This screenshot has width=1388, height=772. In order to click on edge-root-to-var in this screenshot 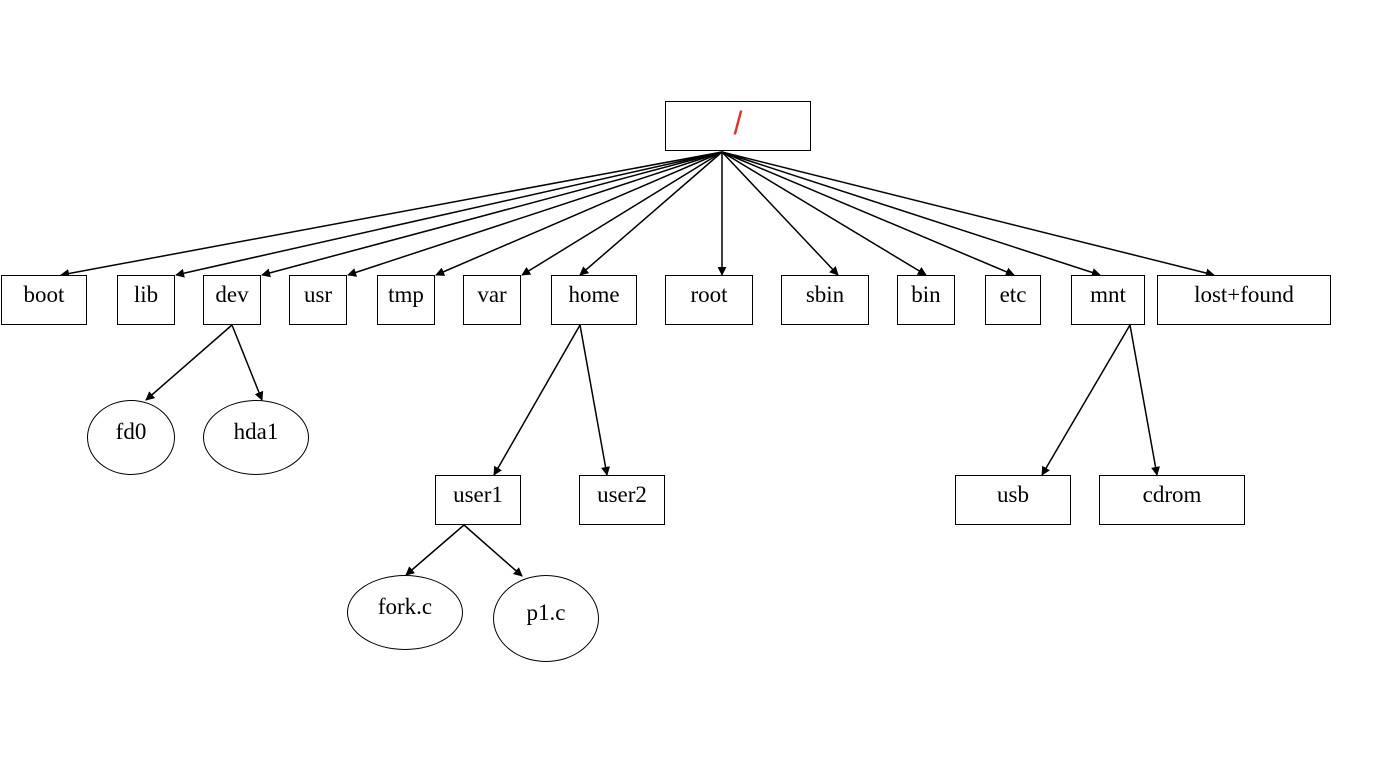, I will do `click(622, 213)`.